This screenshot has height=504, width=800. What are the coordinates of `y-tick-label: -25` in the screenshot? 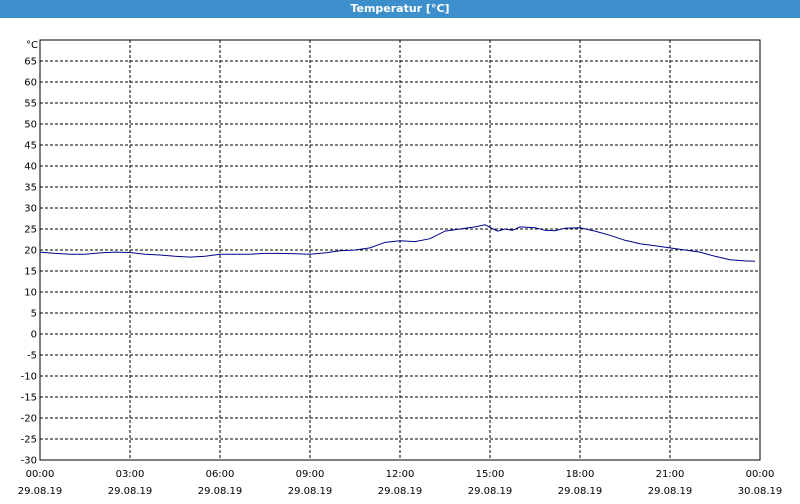 It's located at (29, 440).